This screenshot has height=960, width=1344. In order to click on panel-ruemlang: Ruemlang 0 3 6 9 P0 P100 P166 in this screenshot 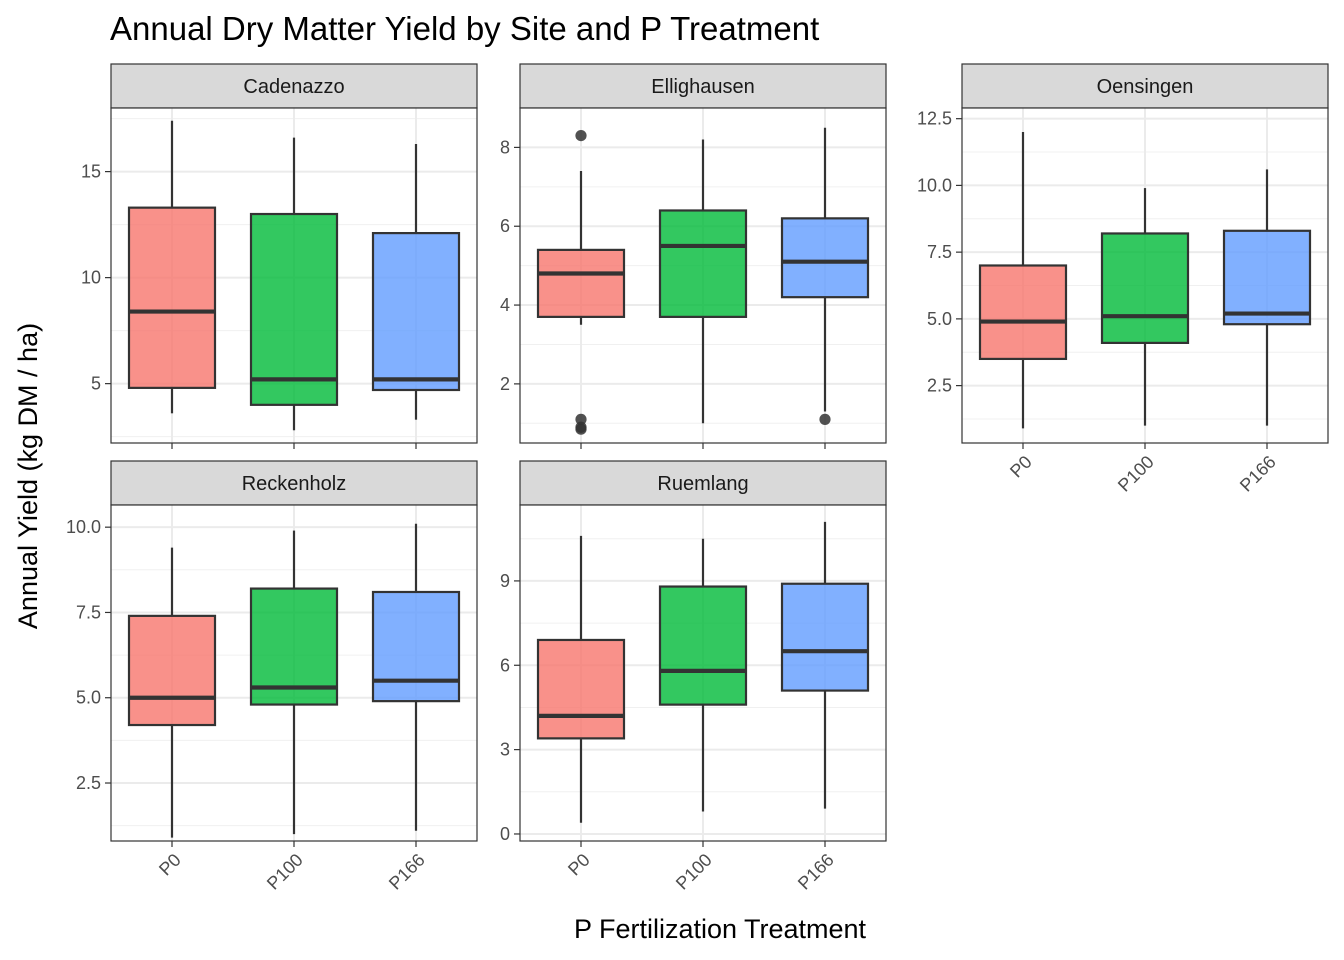, I will do `click(693, 677)`.